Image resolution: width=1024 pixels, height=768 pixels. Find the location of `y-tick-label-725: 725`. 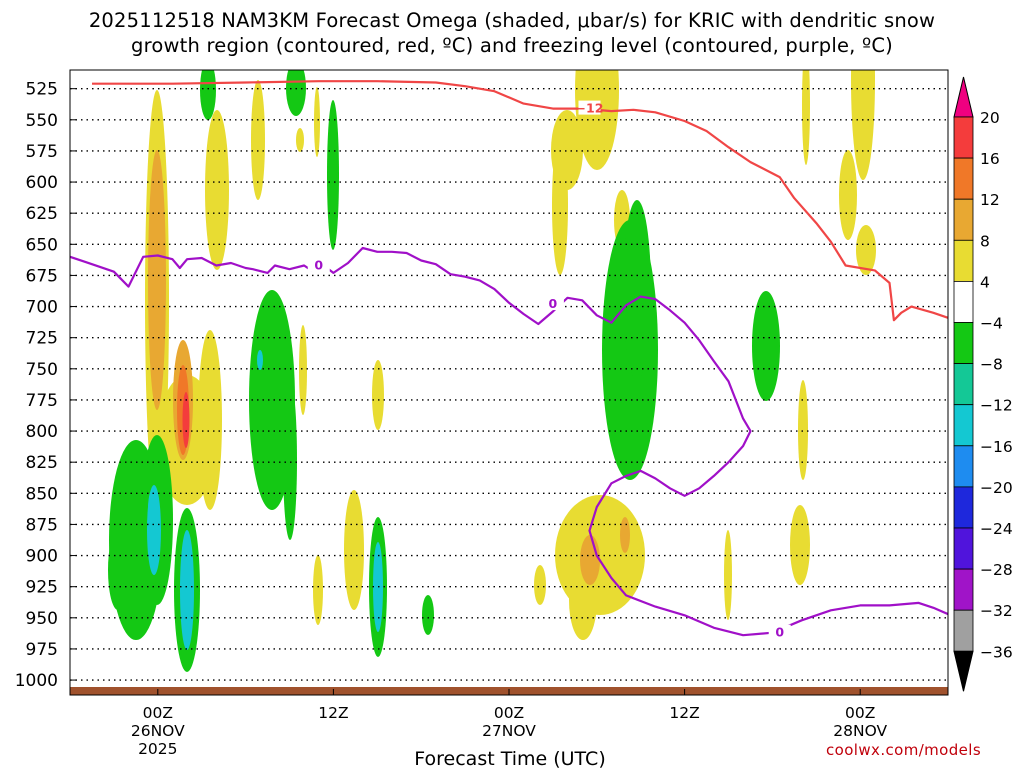

y-tick-label-725: 725 is located at coordinates (42, 339).